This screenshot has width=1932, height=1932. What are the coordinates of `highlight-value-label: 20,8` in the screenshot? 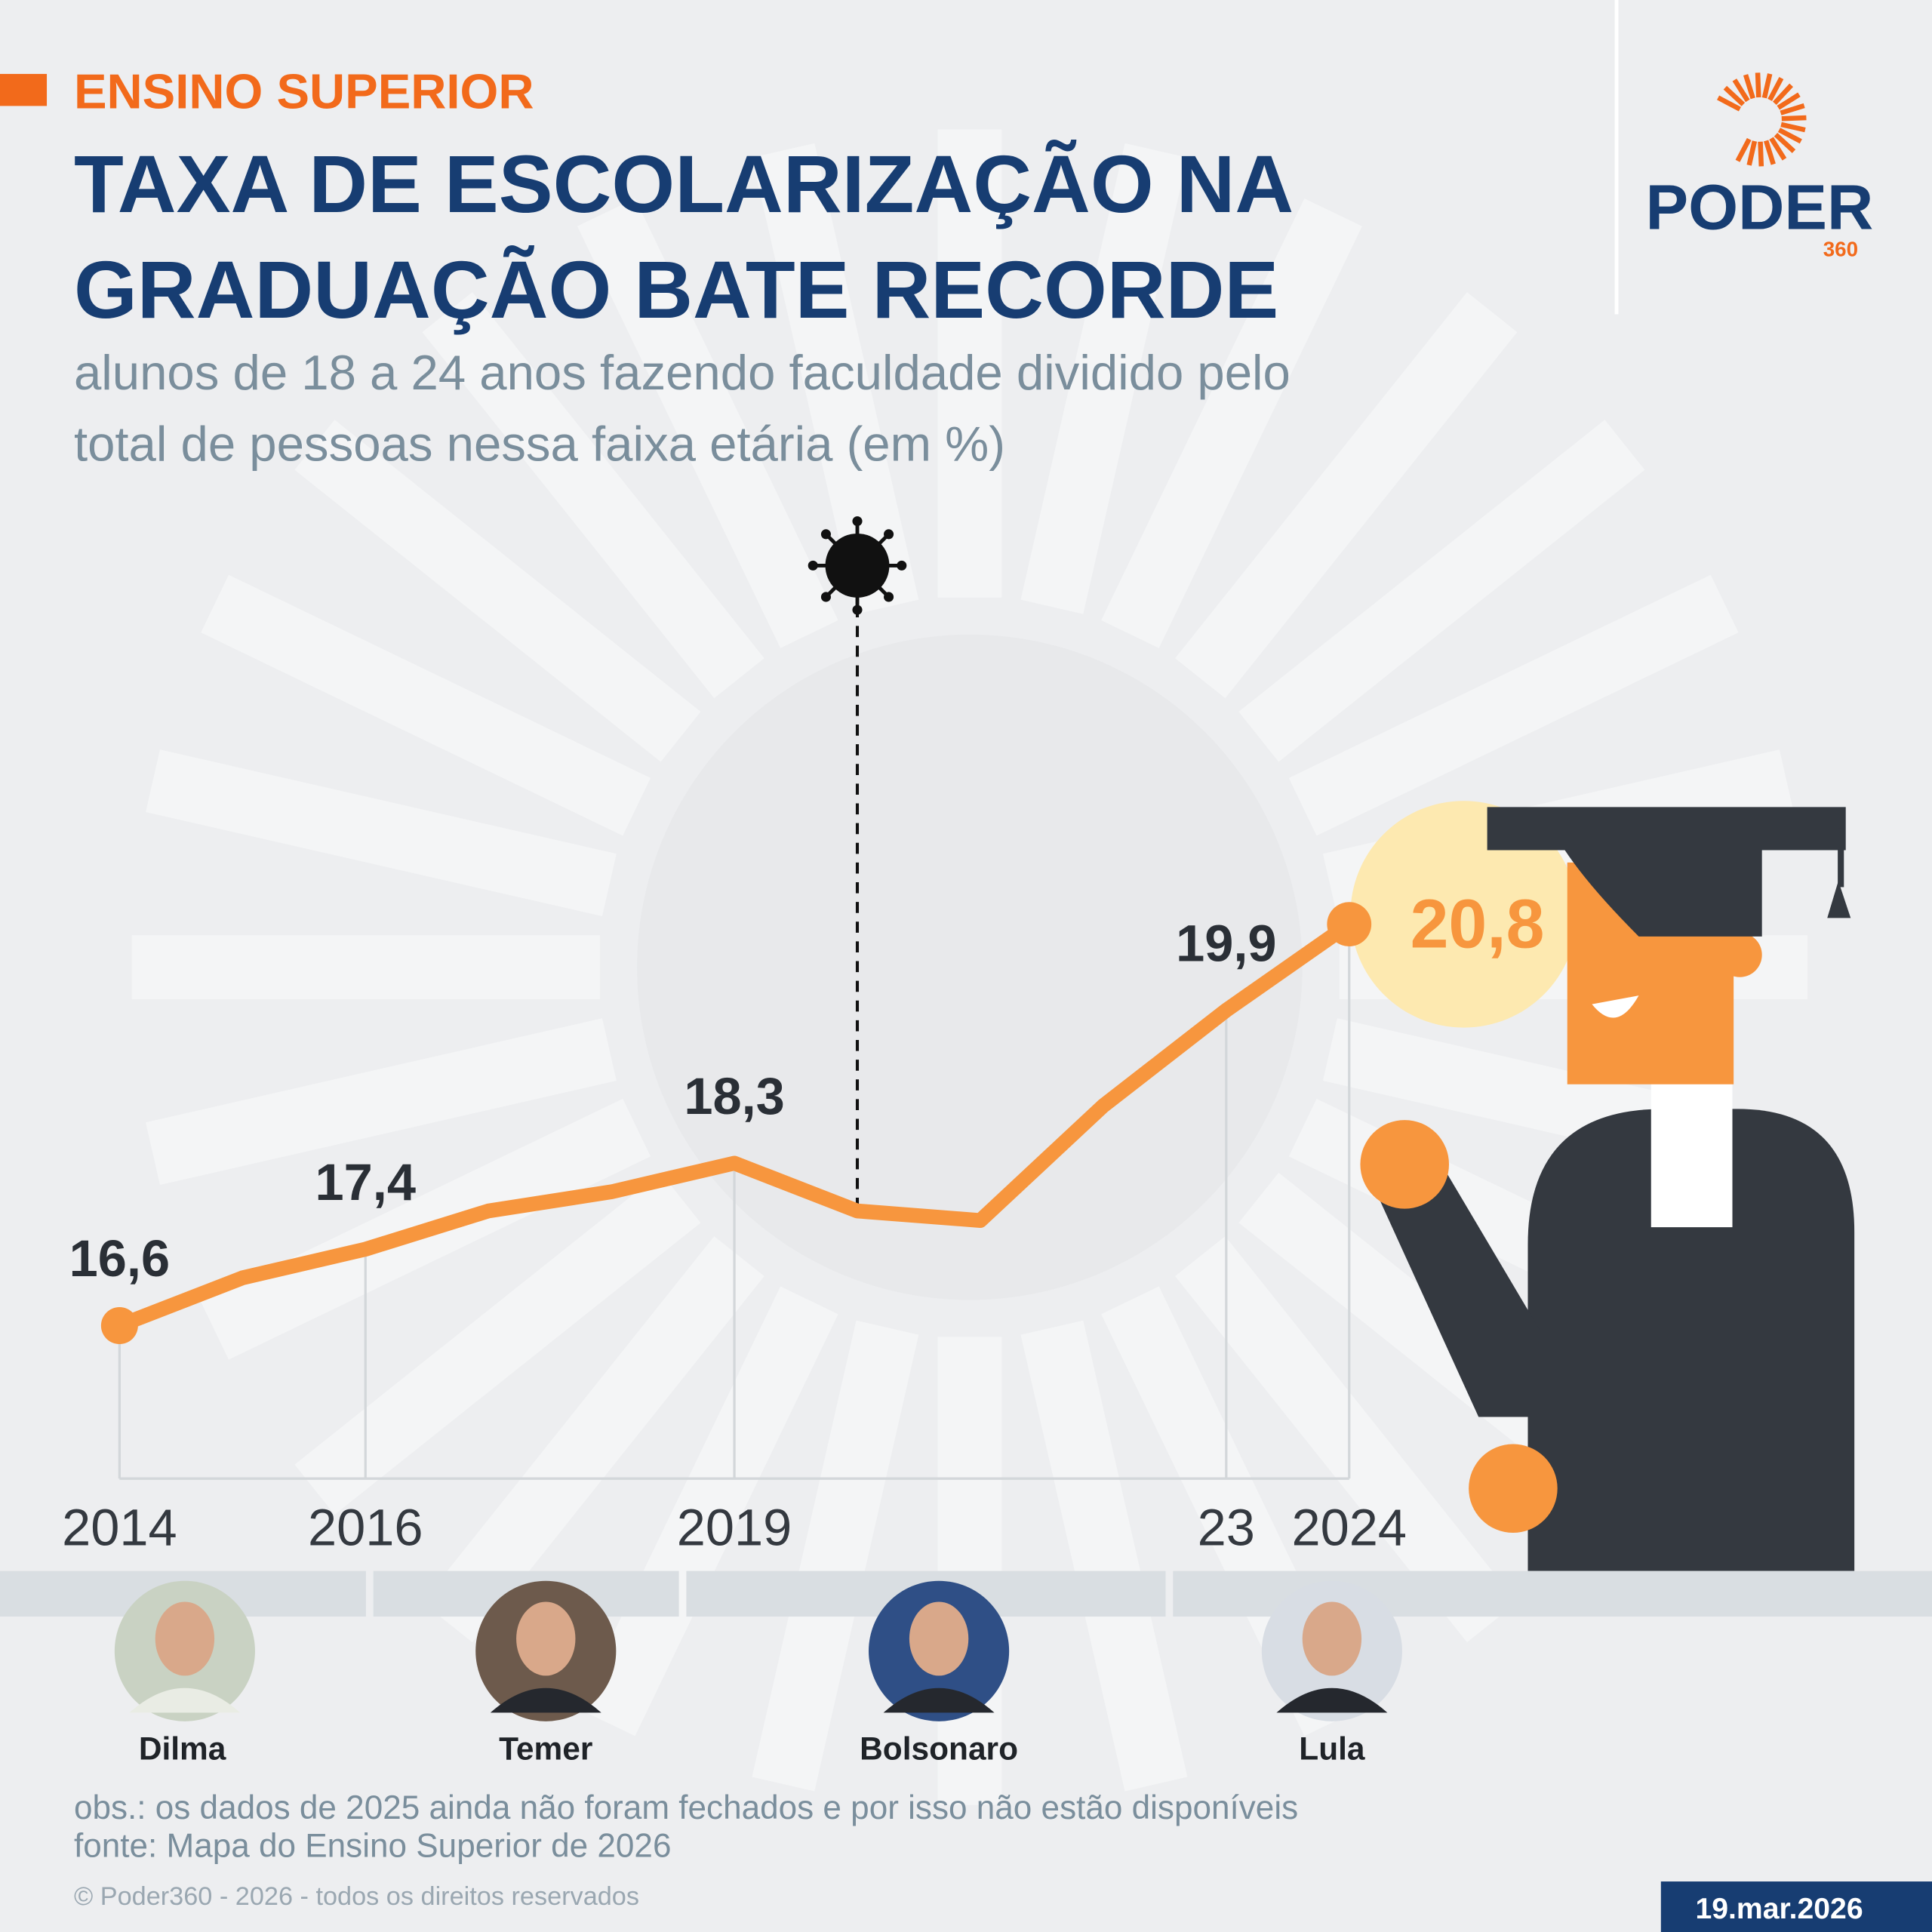 It's located at (1478, 924).